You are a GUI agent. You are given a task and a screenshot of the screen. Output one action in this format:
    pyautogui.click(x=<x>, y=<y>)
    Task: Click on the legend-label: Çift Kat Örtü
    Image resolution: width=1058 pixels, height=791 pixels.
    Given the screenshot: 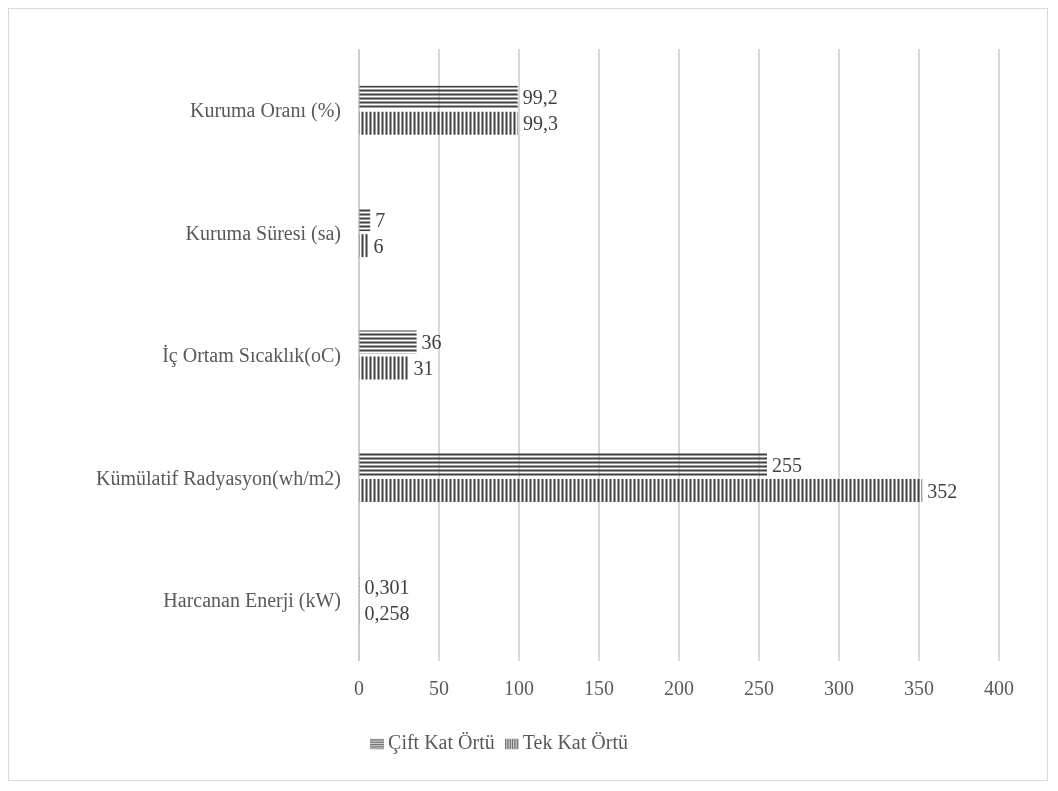 What is the action you would take?
    pyautogui.click(x=441, y=742)
    